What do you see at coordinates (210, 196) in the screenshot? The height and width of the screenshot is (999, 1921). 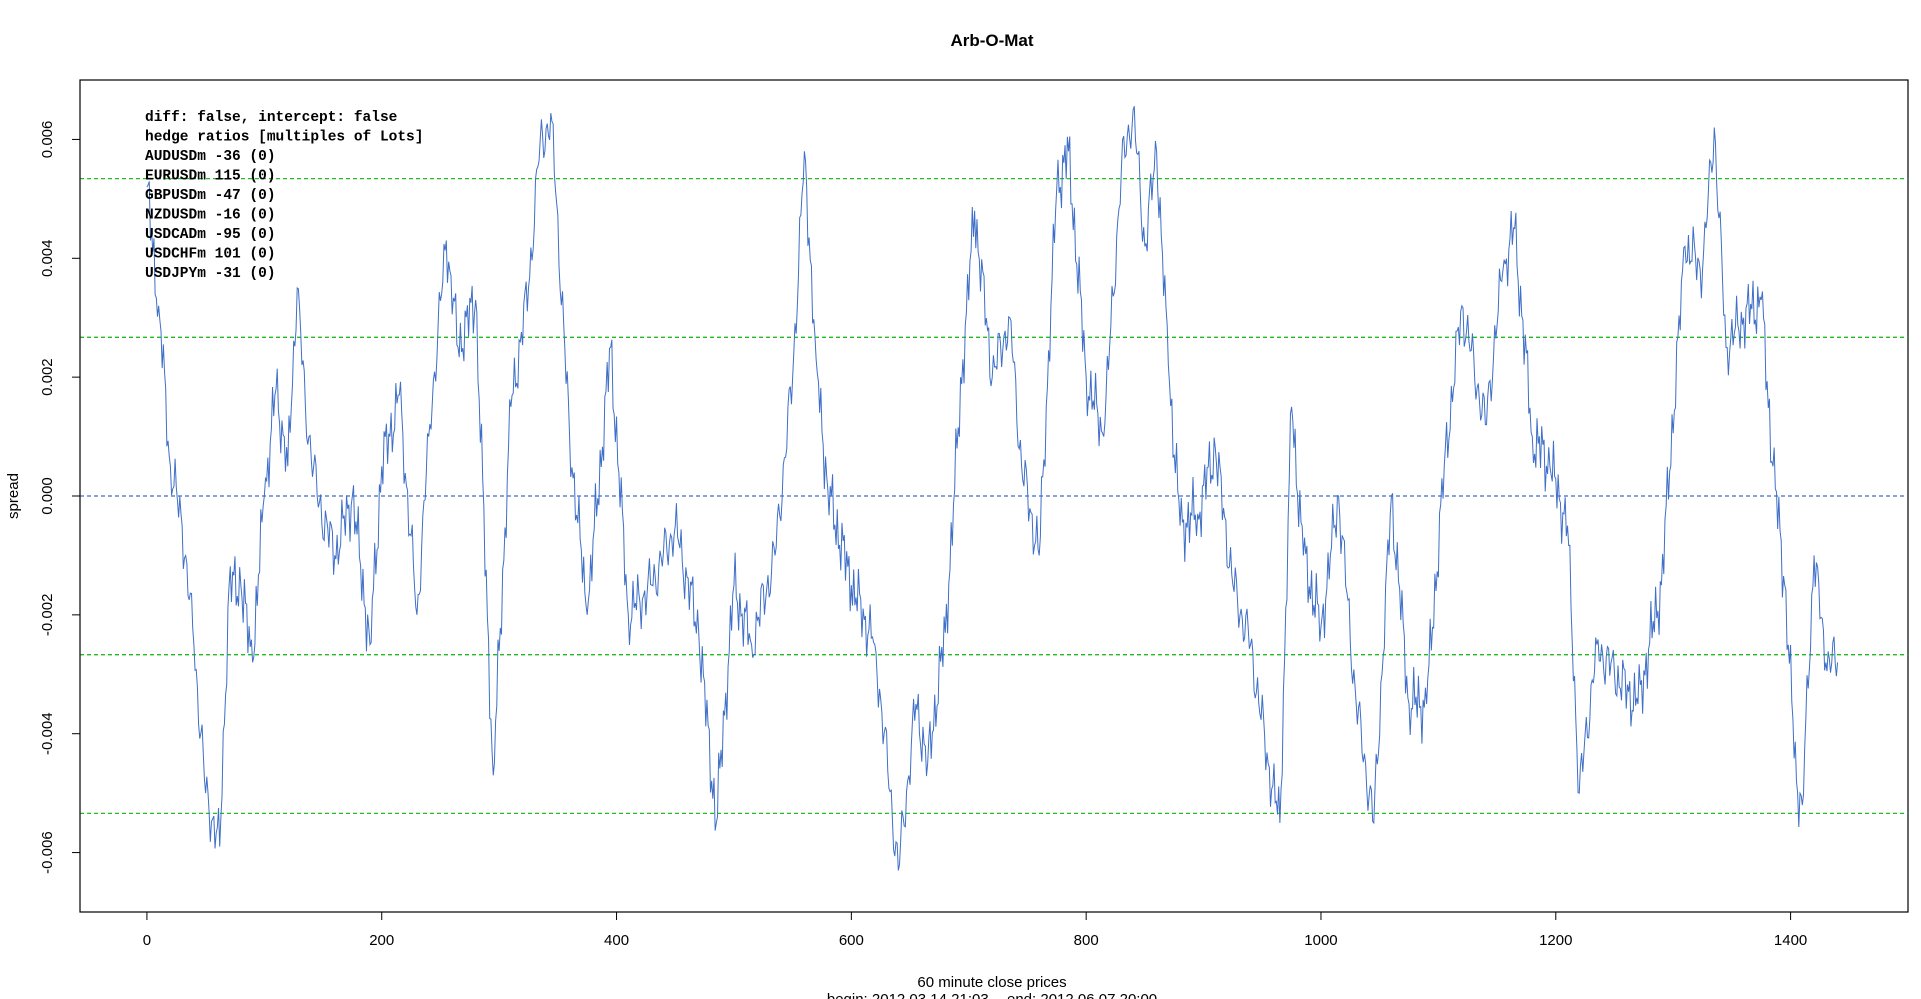 I see `annotation-line-4: GBPUSDm -47 (0)` at bounding box center [210, 196].